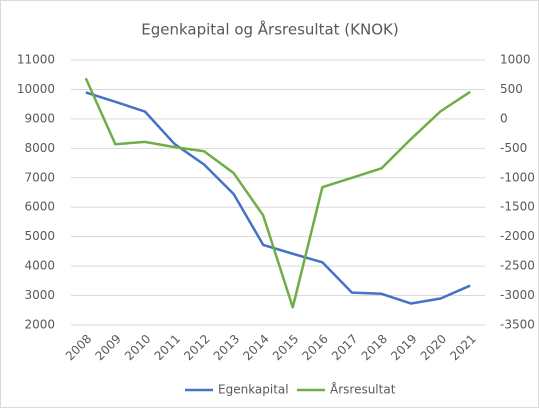 The height and width of the screenshot is (408, 539). Describe the element at coordinates (39, 236) in the screenshot. I see `y-tick-label: 5000` at that location.